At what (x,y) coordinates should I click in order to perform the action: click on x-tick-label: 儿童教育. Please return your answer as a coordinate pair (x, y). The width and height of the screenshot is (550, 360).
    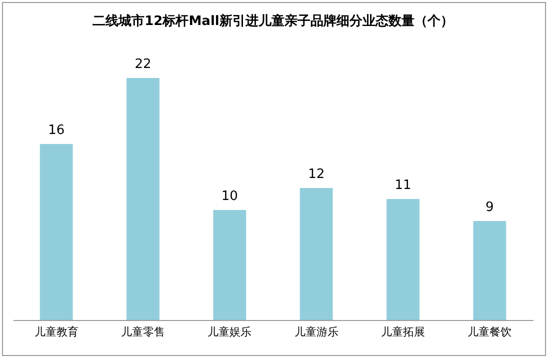
    Looking at the image, I should click on (56, 332).